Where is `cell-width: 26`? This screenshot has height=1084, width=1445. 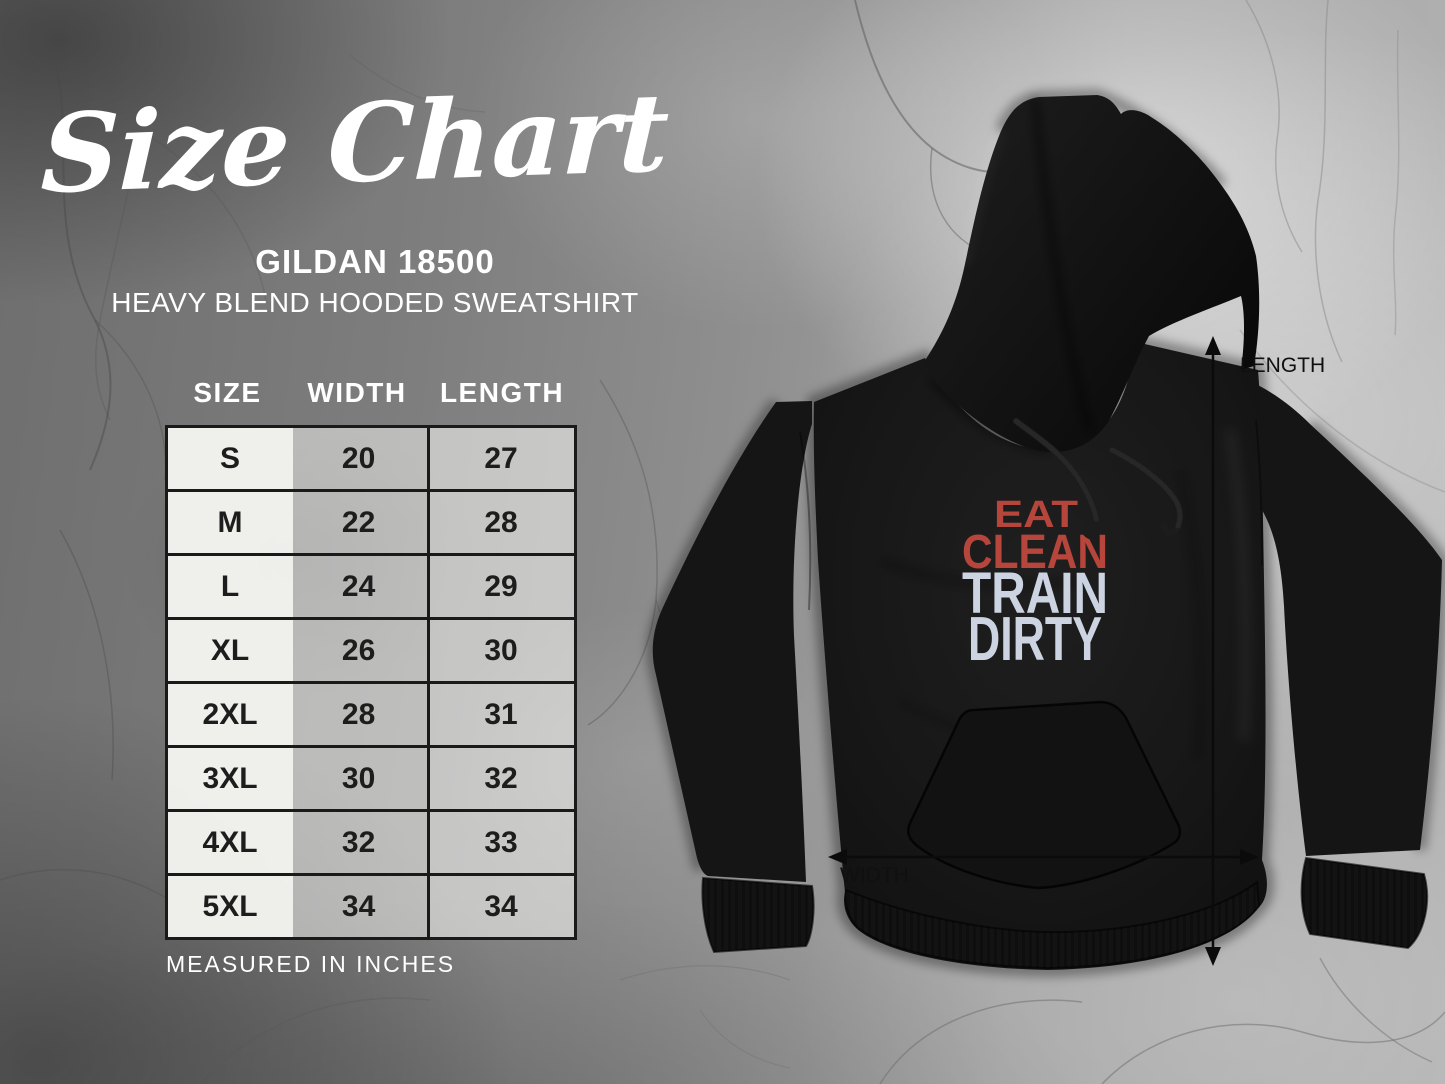
cell-width: 26 is located at coordinates (358, 650).